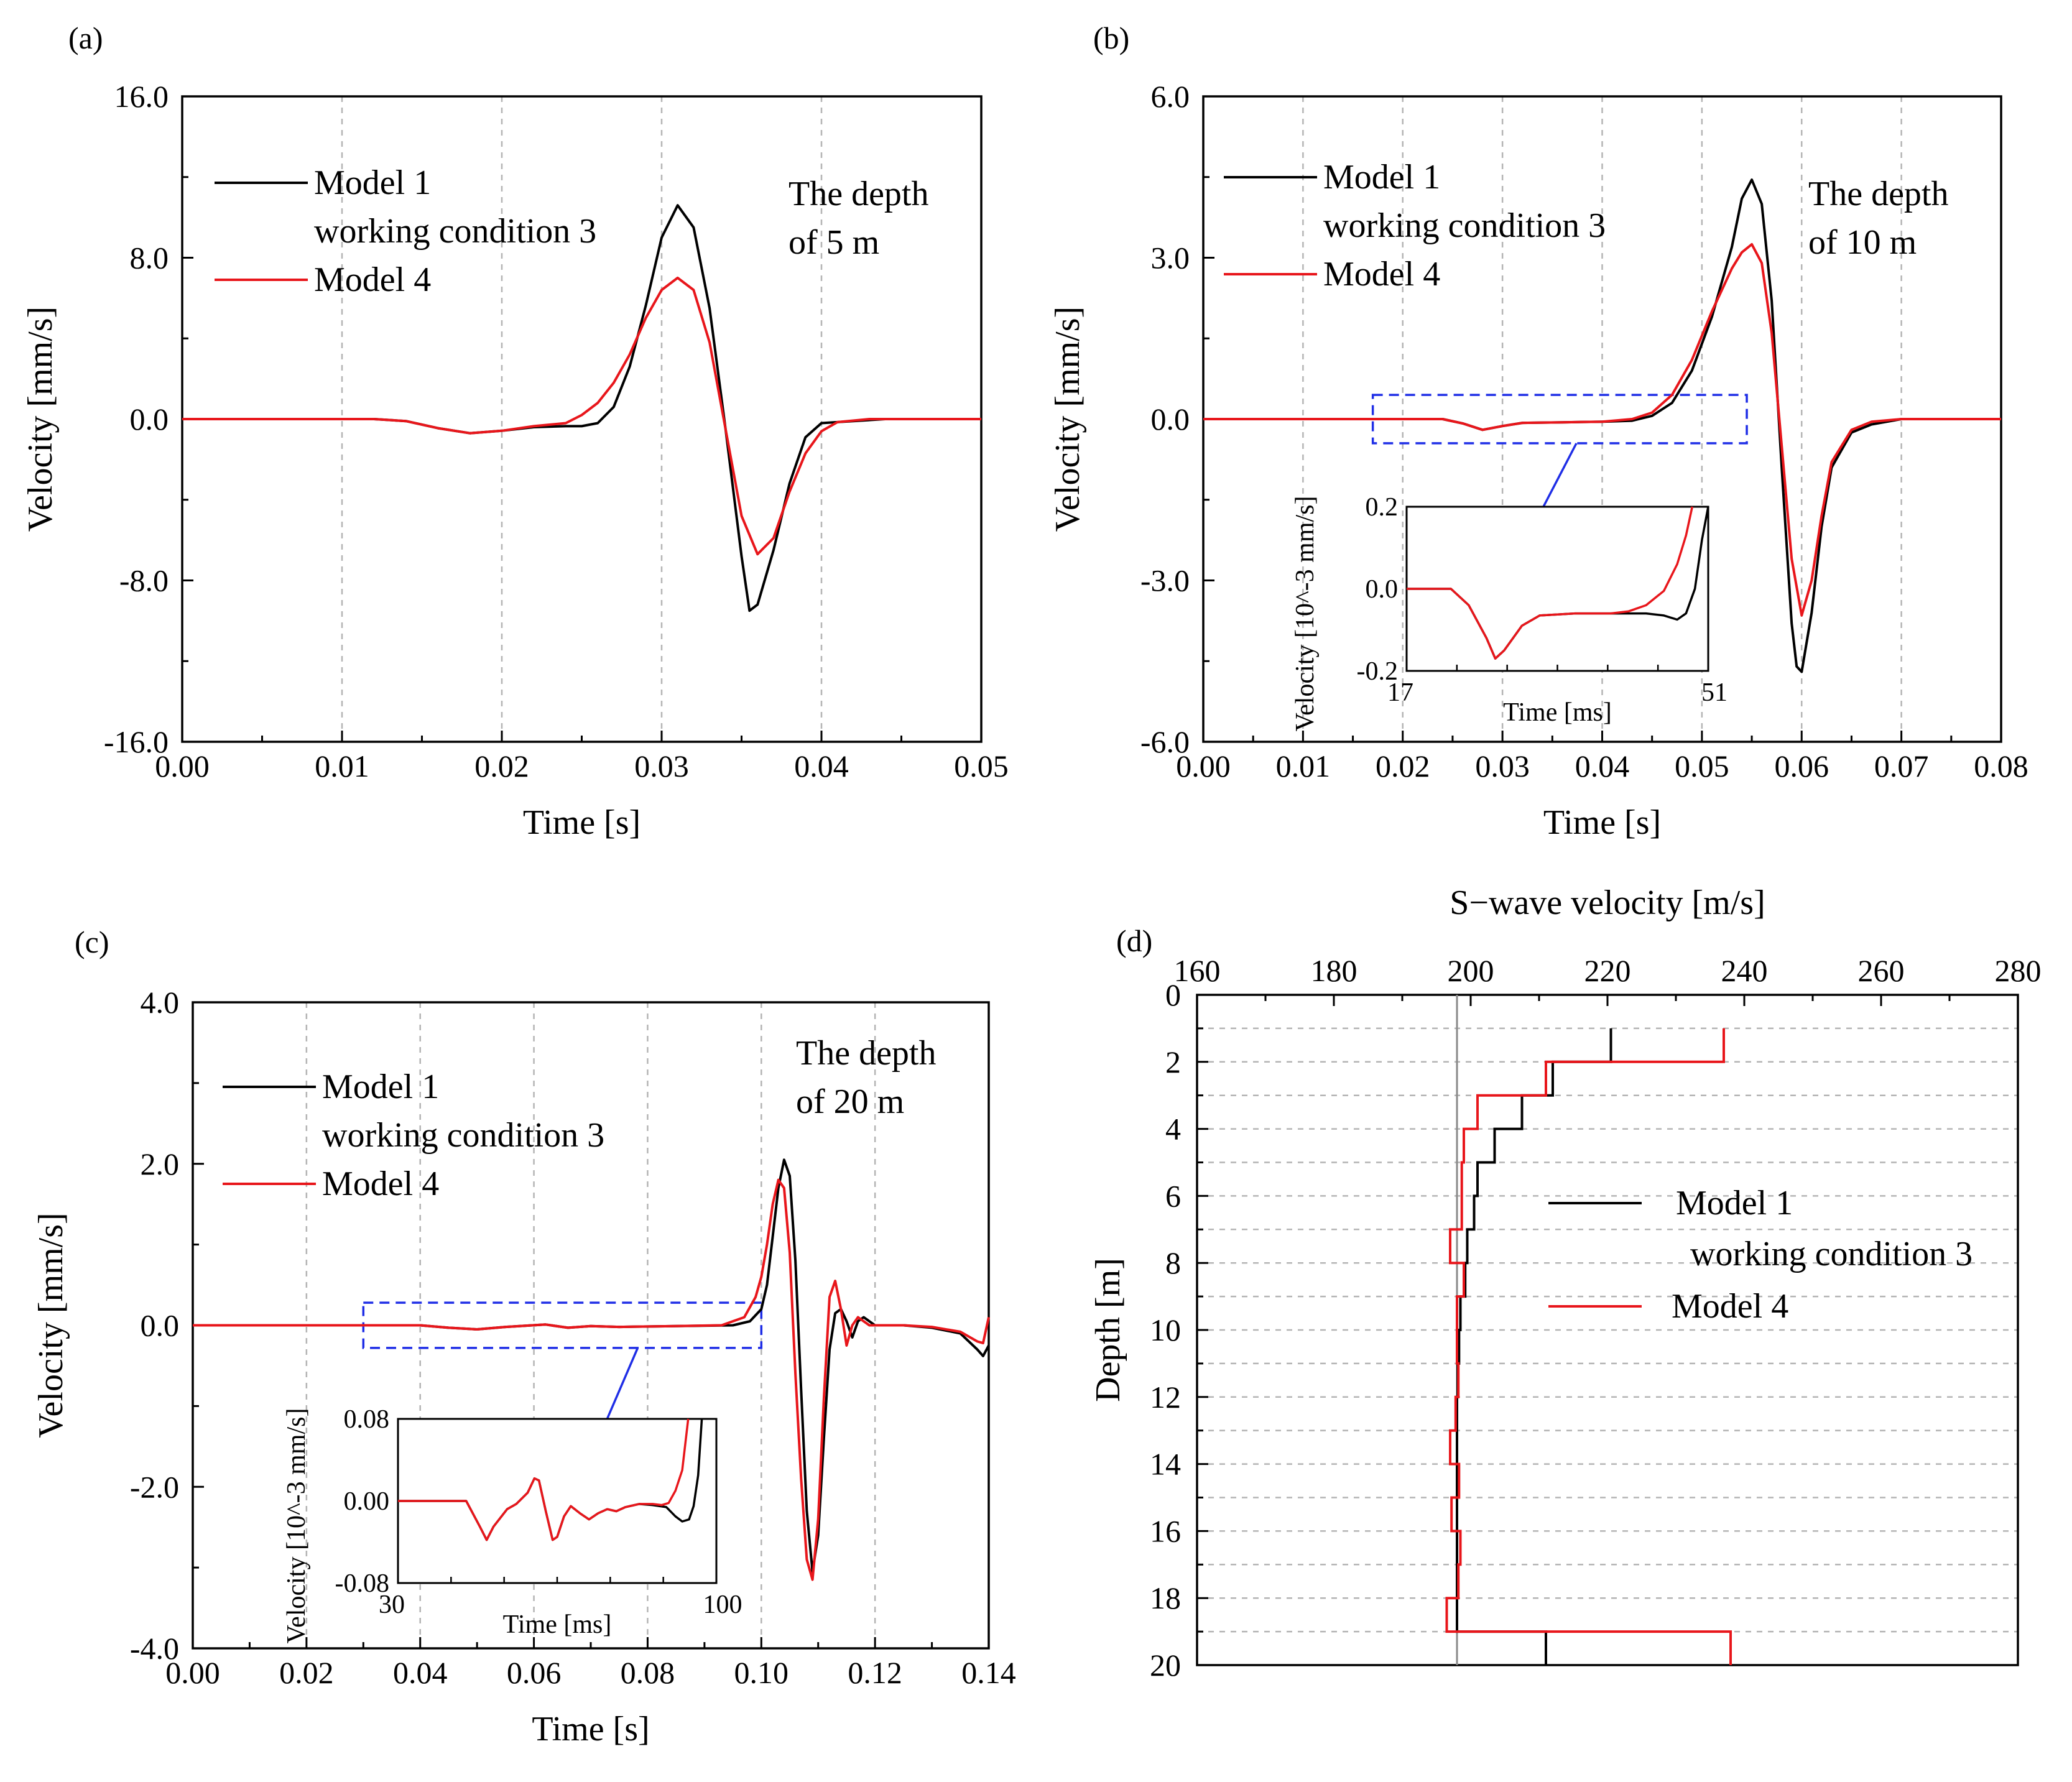  Describe the element at coordinates (988, 1672) in the screenshot. I see `x-tick-label: 0.14` at that location.